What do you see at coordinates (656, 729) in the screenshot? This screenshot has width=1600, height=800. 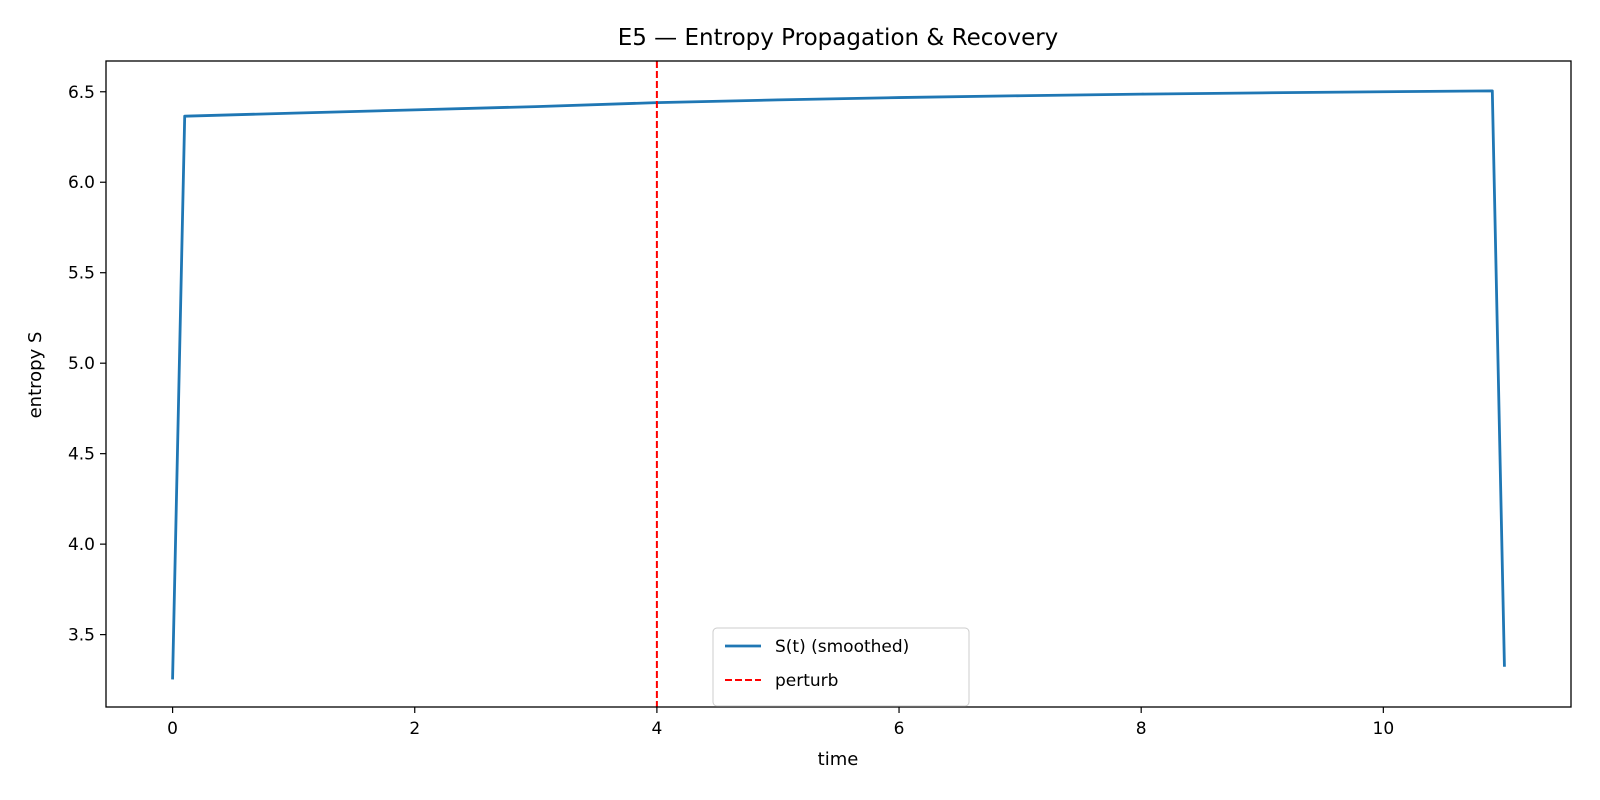 I see `x-tick-label: 4` at bounding box center [656, 729].